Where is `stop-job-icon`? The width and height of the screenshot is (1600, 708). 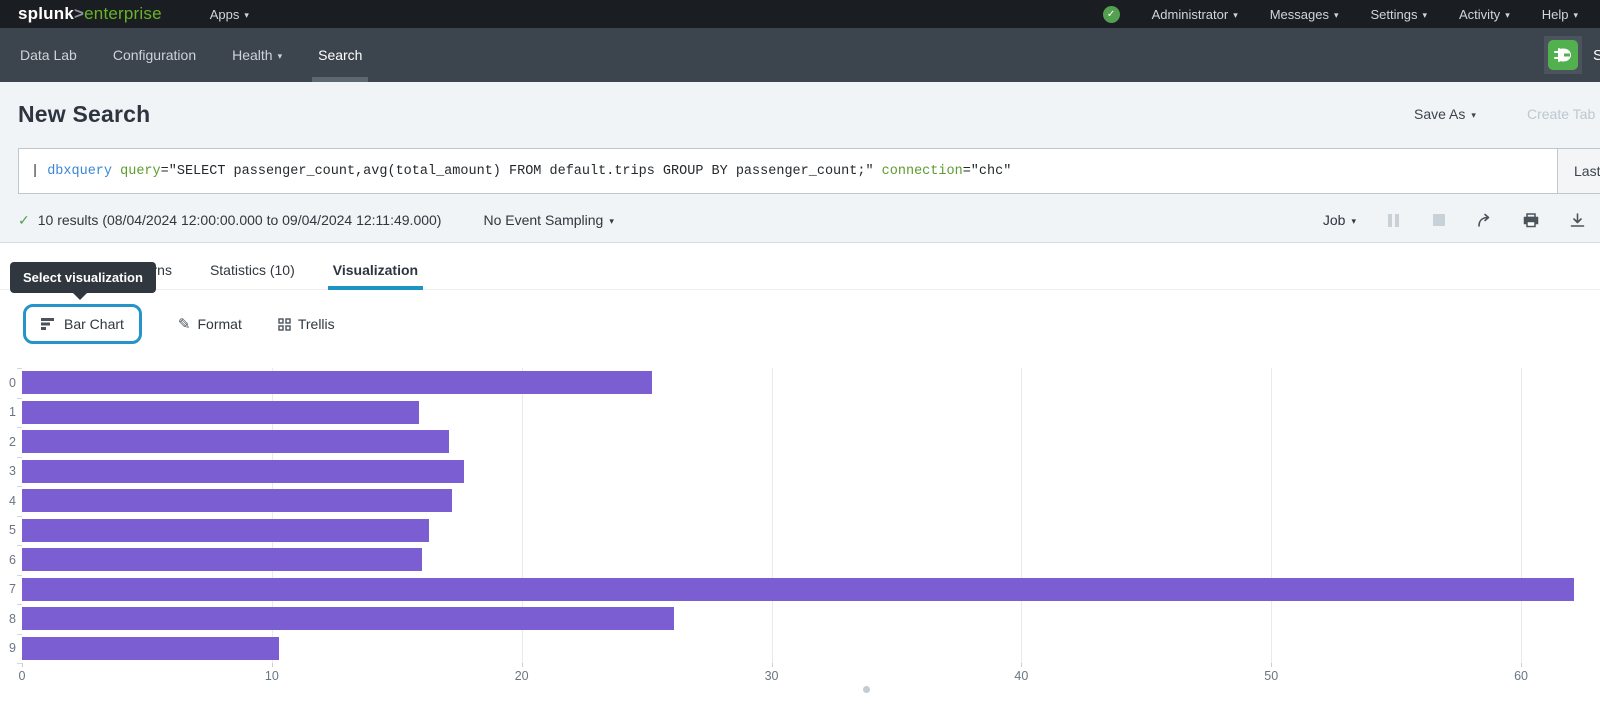
stop-job-icon is located at coordinates (1439, 220).